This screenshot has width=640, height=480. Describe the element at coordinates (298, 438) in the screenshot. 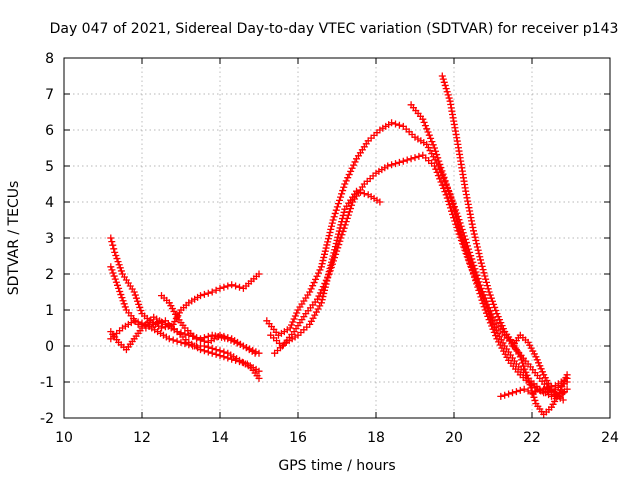

I see `x-tick-label: 16` at that location.